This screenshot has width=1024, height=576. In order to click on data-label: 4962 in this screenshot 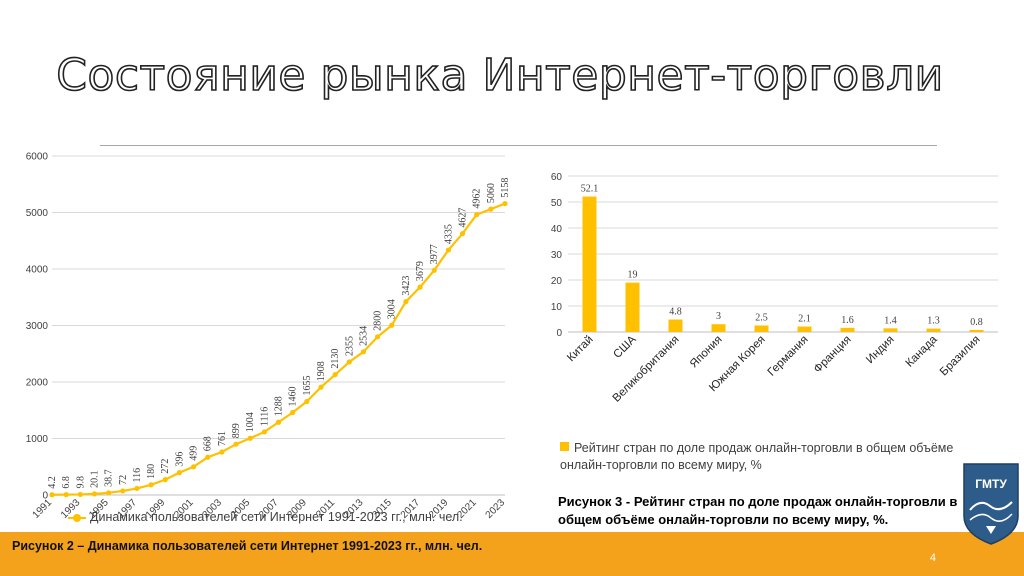, I will do `click(477, 199)`.